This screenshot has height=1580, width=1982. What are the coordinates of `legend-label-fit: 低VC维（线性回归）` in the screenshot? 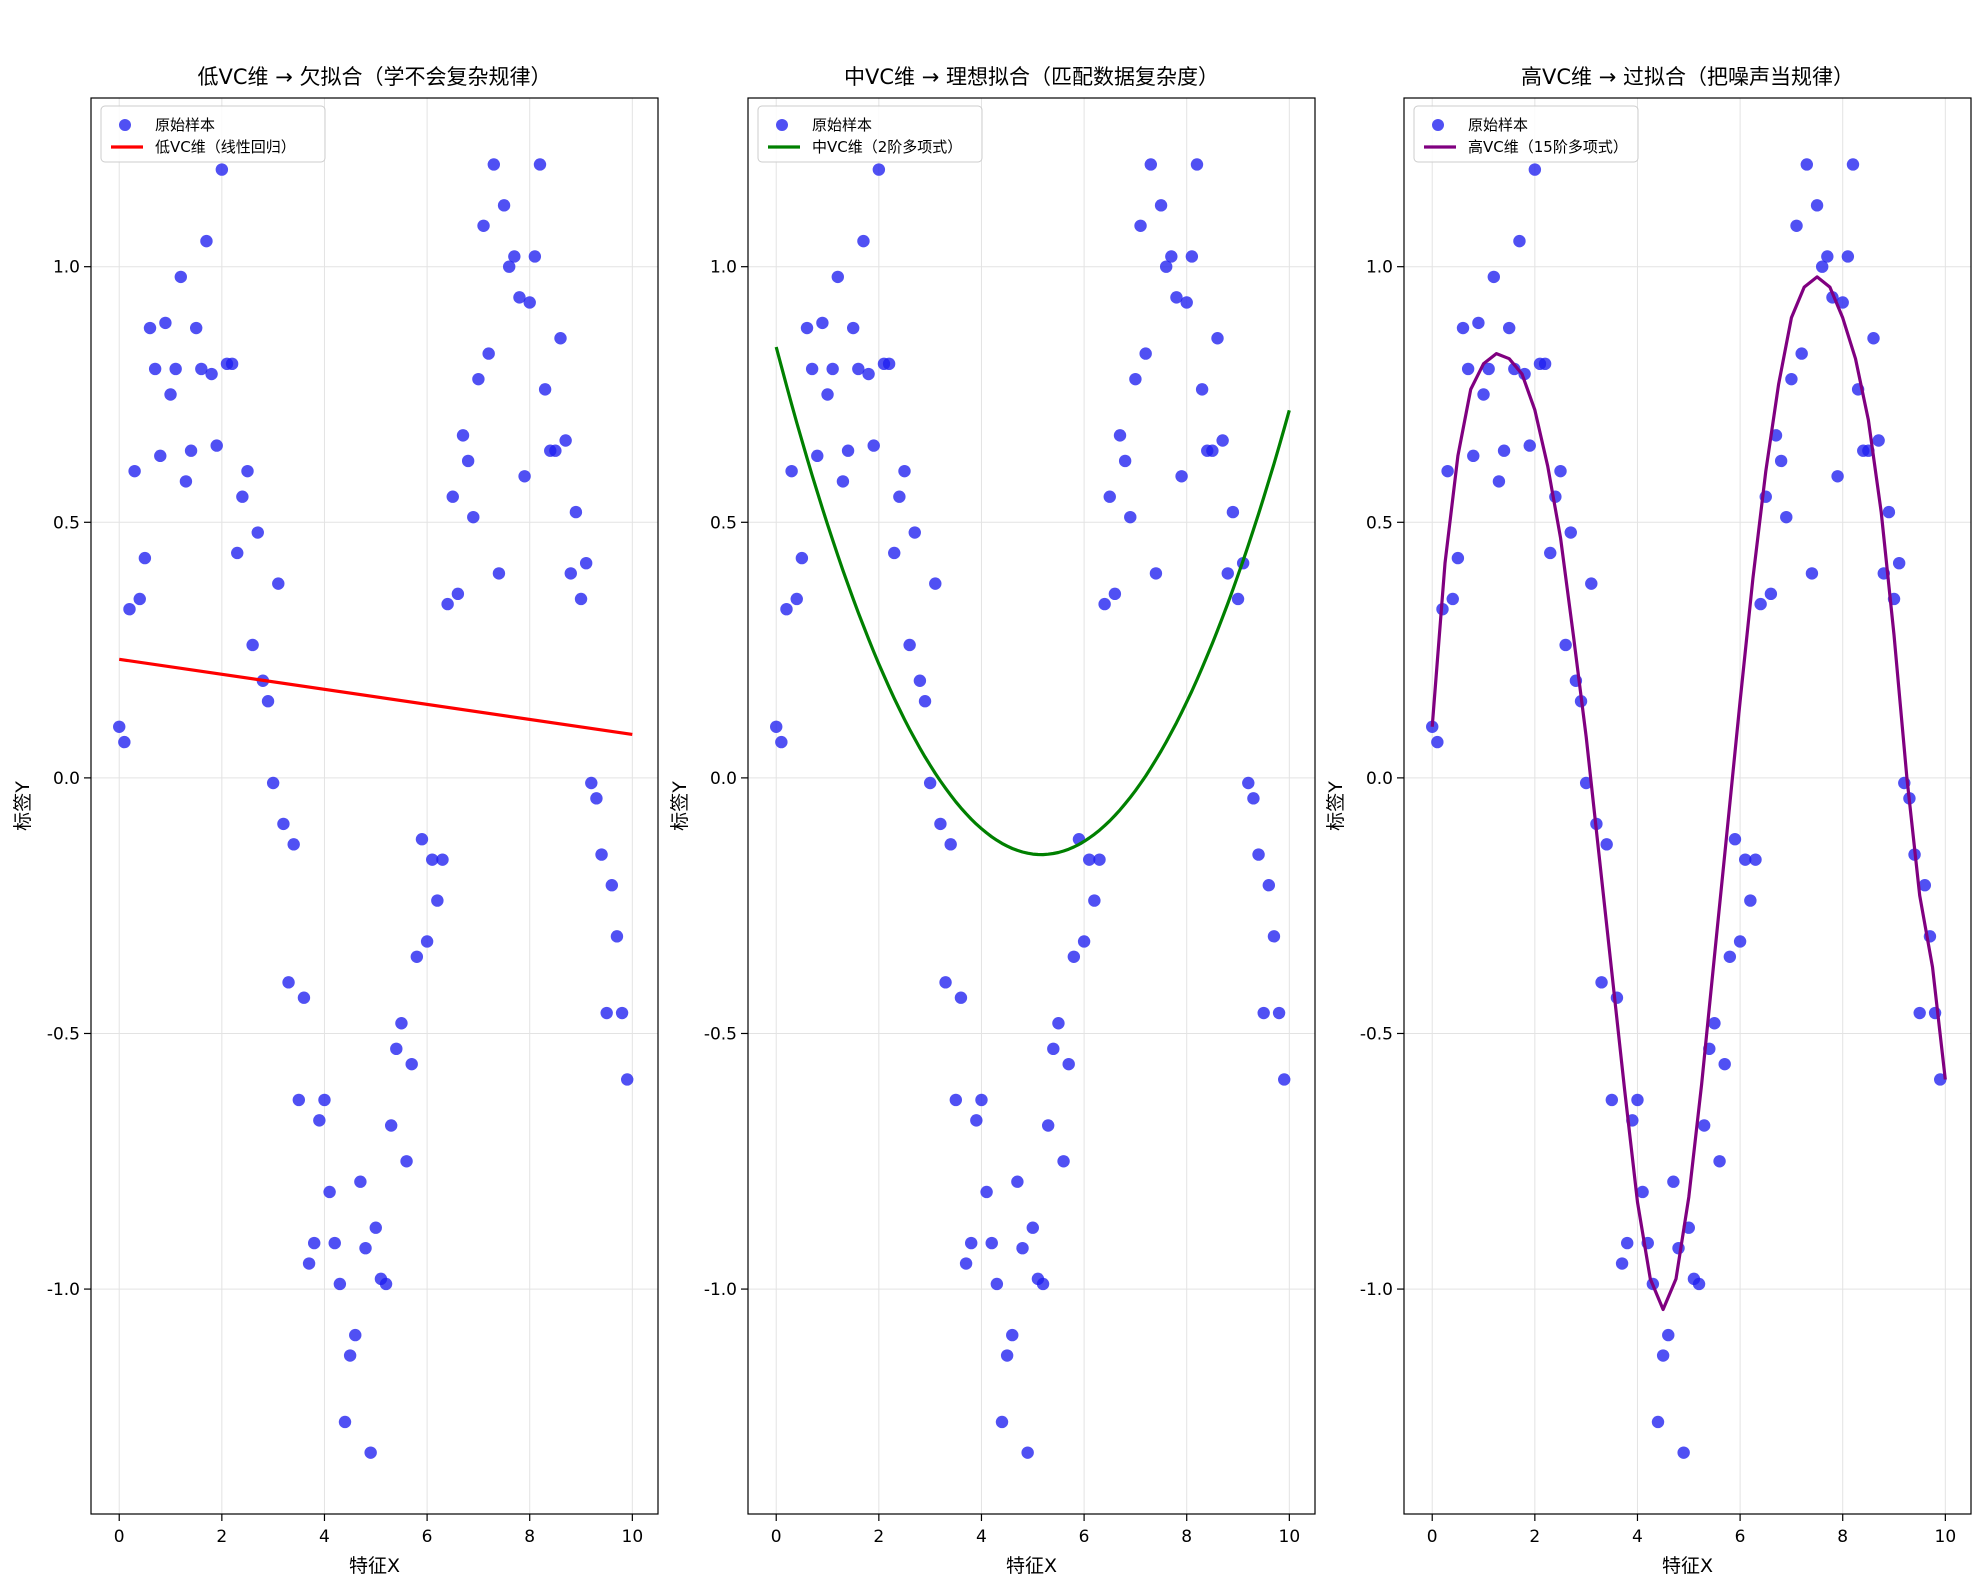 It's located at (225, 147).